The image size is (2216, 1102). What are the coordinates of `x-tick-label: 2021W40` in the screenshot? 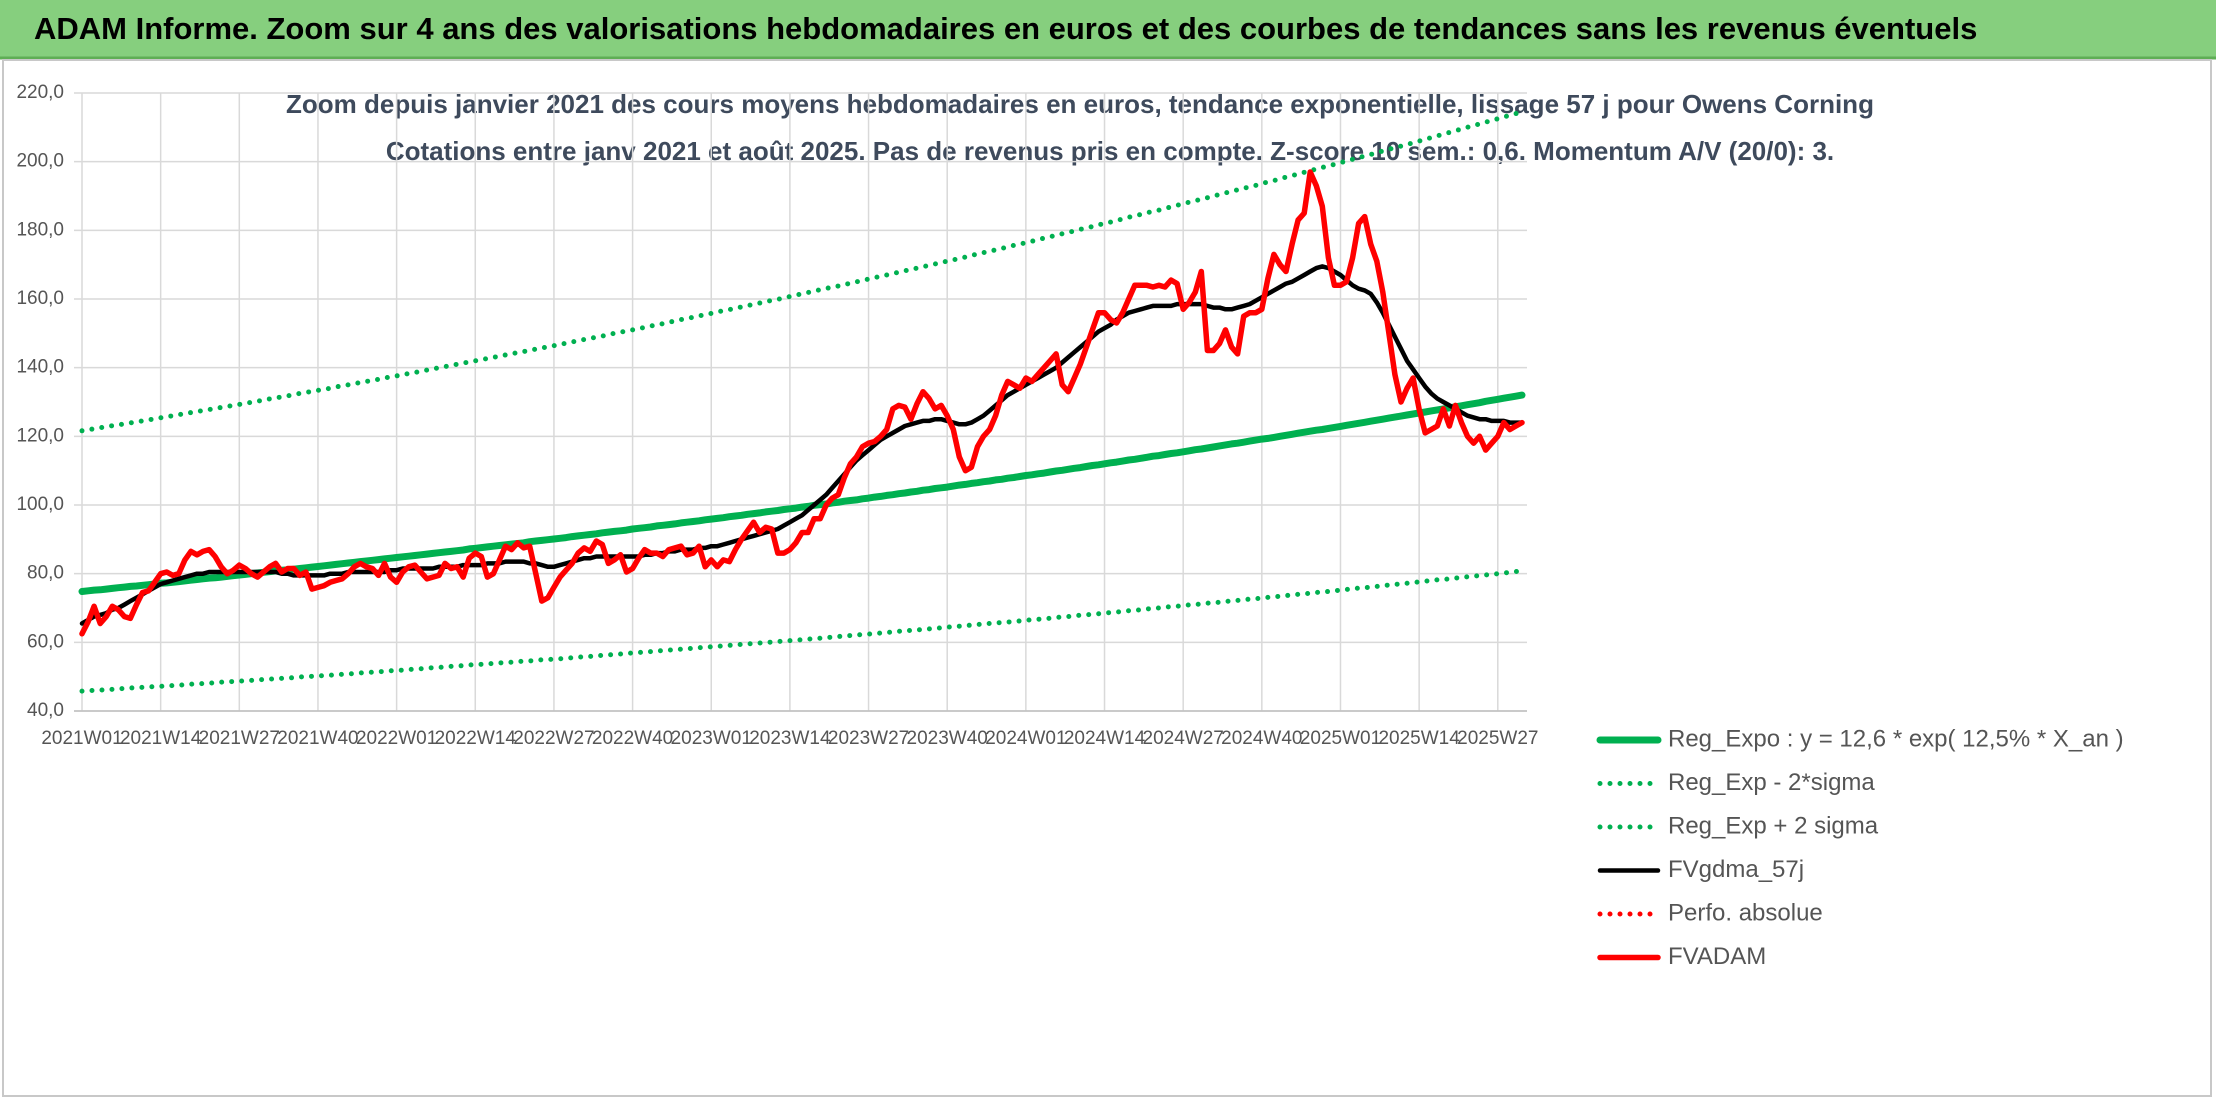 It's located at (317, 738).